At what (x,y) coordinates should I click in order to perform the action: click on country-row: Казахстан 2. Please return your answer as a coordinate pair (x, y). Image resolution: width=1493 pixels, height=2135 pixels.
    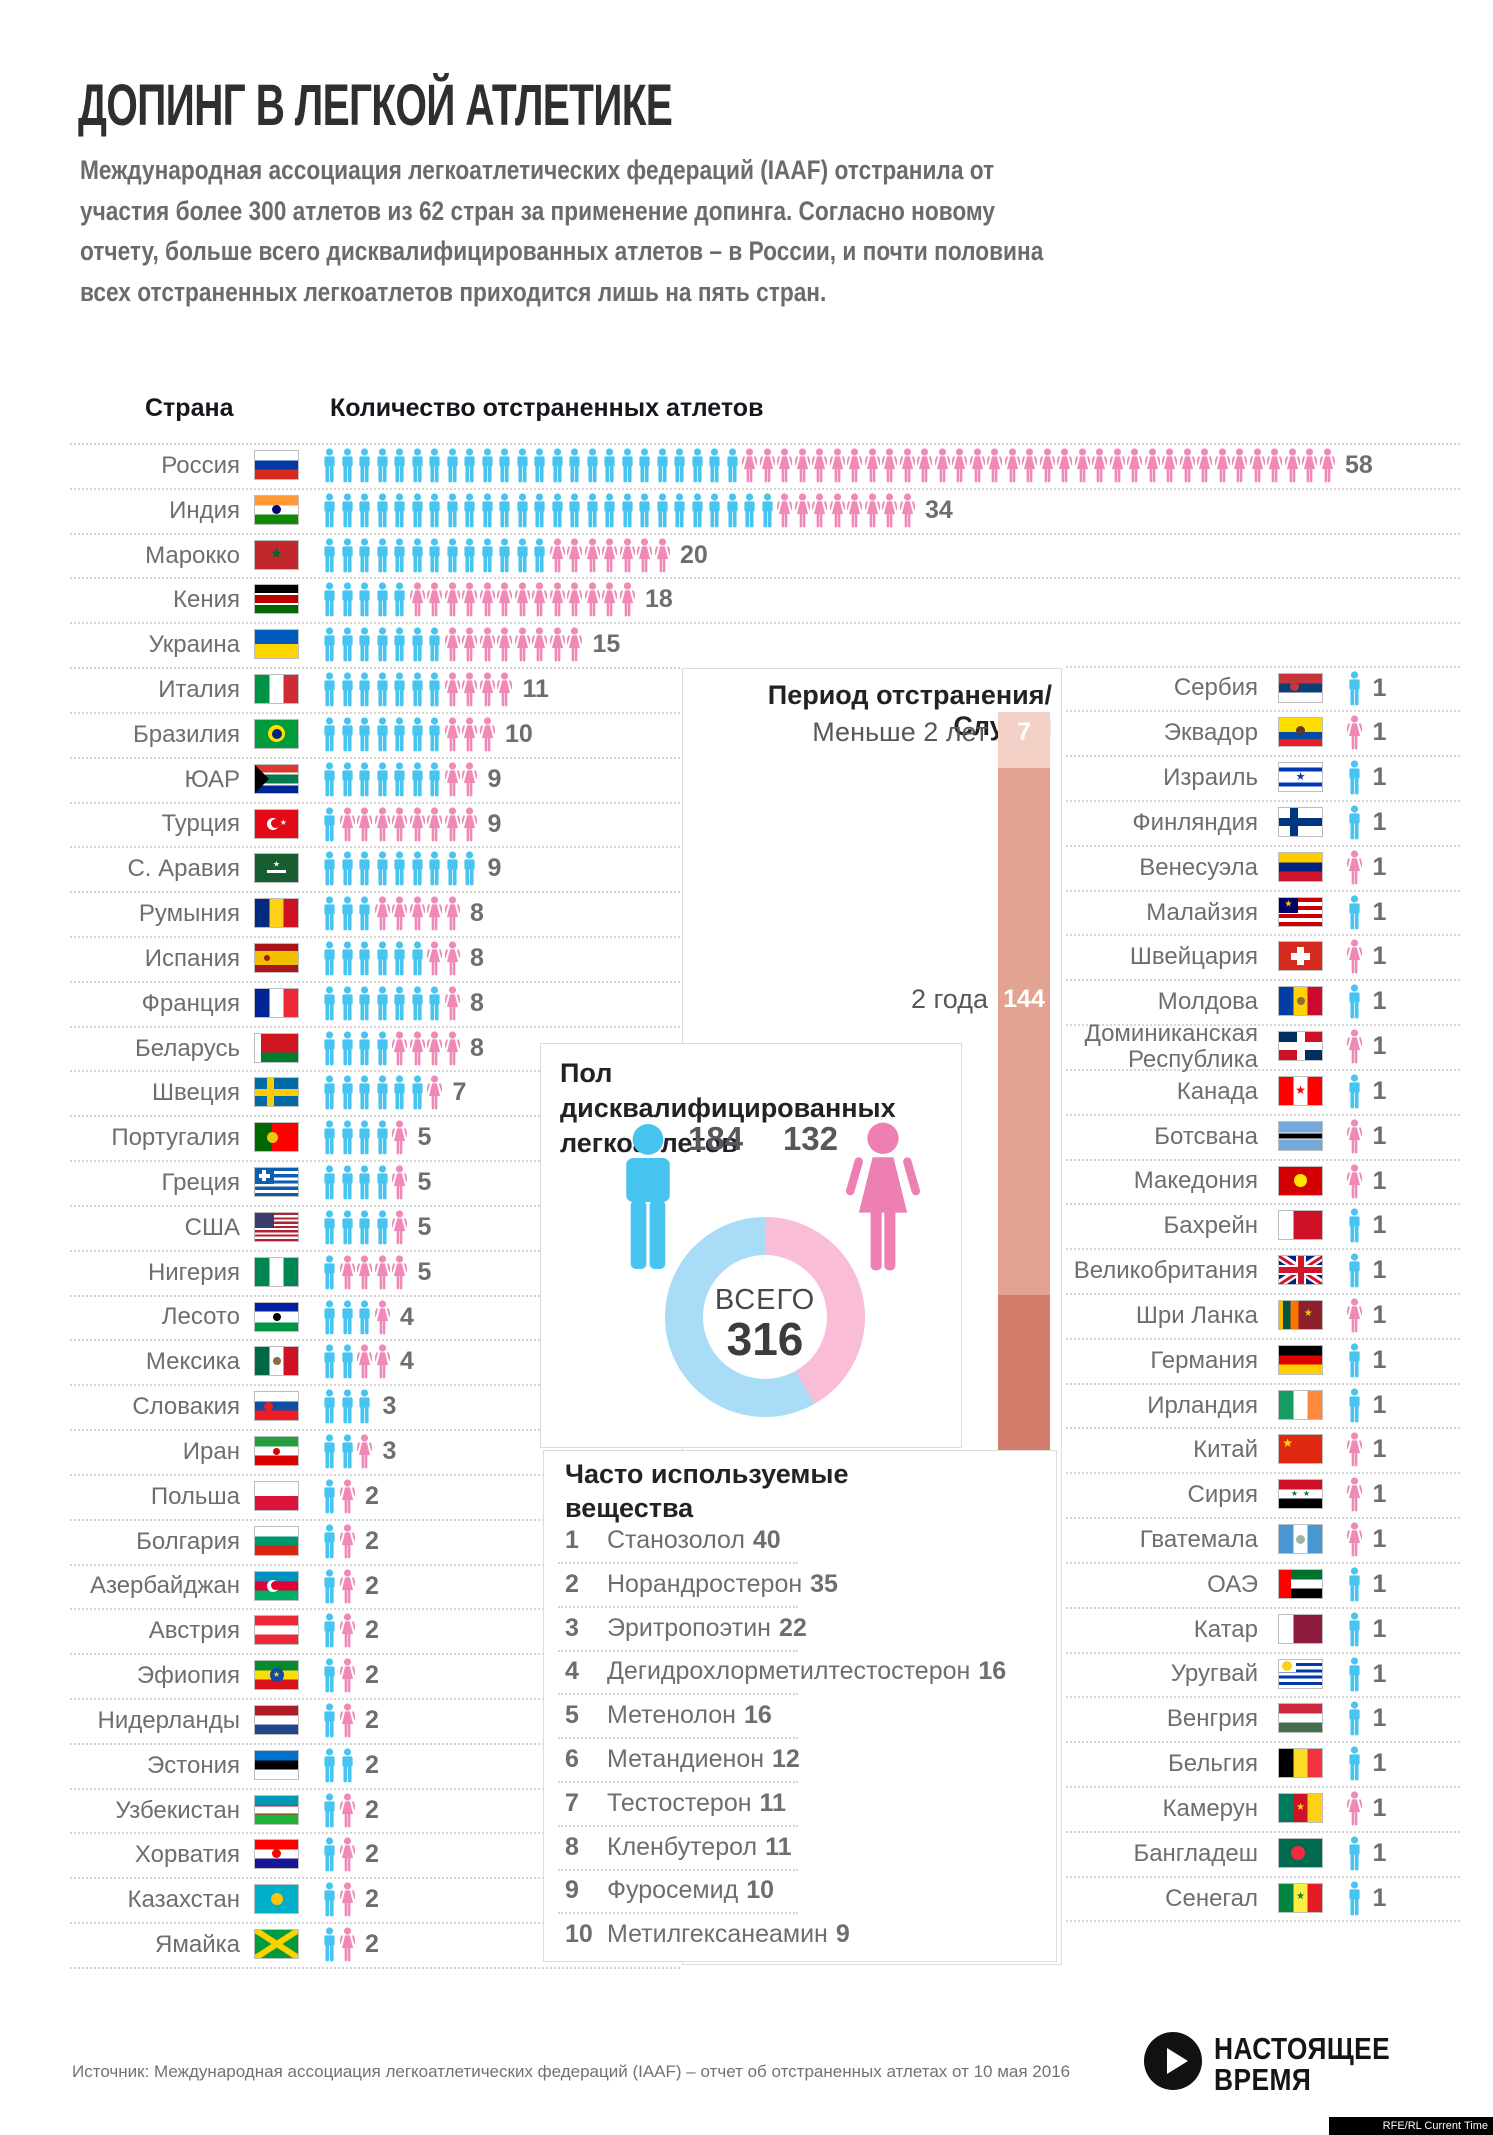
    Looking at the image, I should click on (746, 1899).